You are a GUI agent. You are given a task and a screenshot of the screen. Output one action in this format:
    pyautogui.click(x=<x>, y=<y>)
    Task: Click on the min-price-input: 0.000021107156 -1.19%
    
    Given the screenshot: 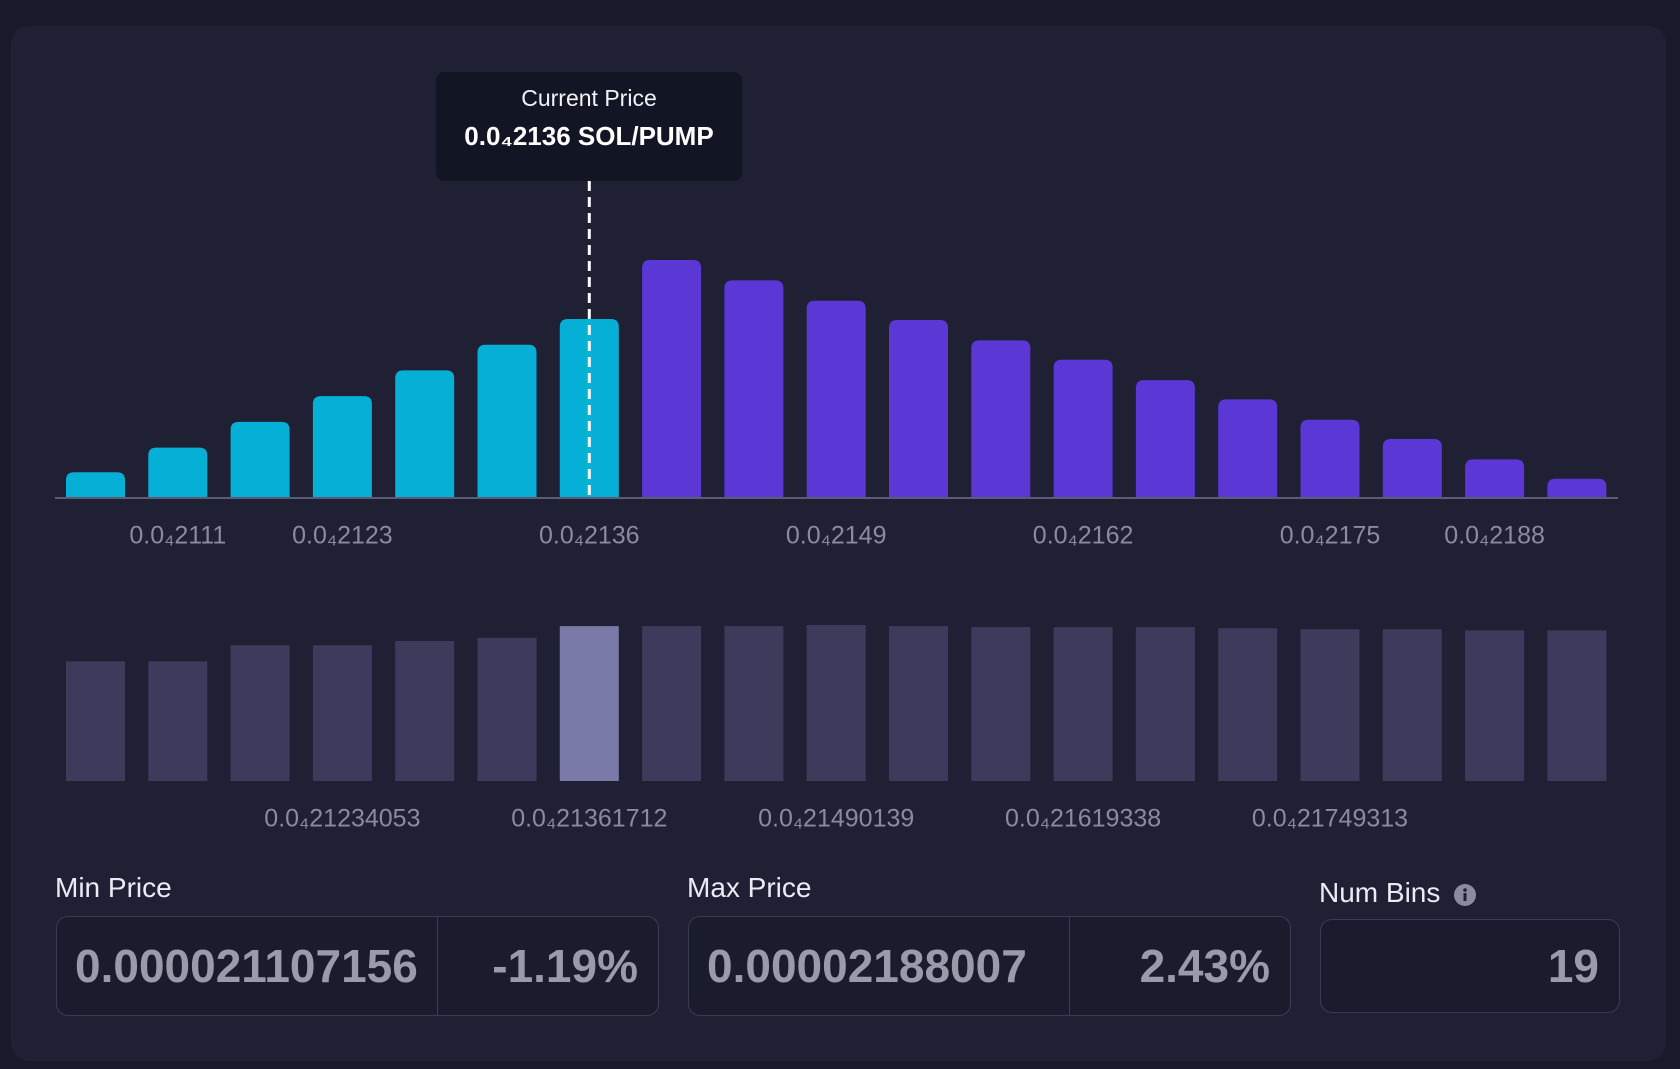 What is the action you would take?
    pyautogui.click(x=357, y=966)
    